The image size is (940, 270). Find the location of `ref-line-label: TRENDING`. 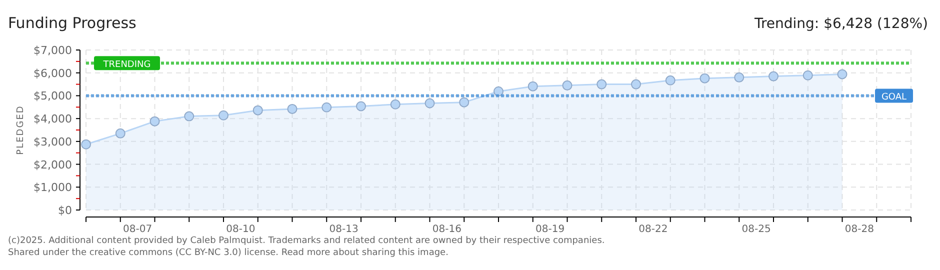

ref-line-label: TRENDING is located at coordinates (126, 65).